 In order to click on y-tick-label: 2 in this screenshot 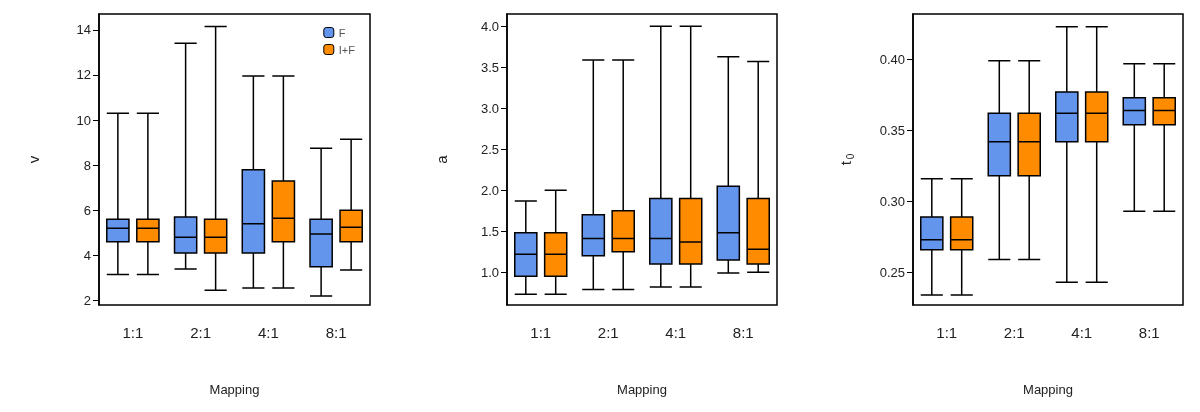, I will do `click(87, 300)`.